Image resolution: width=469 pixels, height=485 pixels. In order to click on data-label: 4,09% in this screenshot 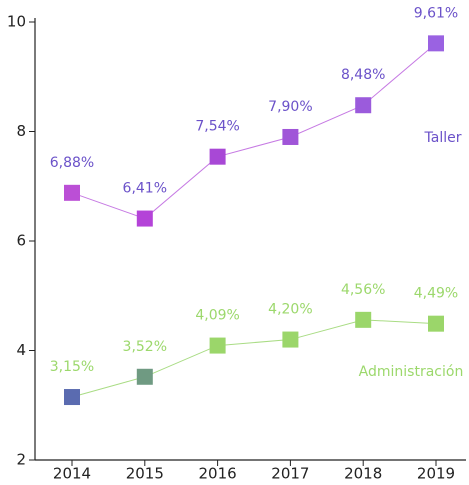, I will do `click(217, 316)`.